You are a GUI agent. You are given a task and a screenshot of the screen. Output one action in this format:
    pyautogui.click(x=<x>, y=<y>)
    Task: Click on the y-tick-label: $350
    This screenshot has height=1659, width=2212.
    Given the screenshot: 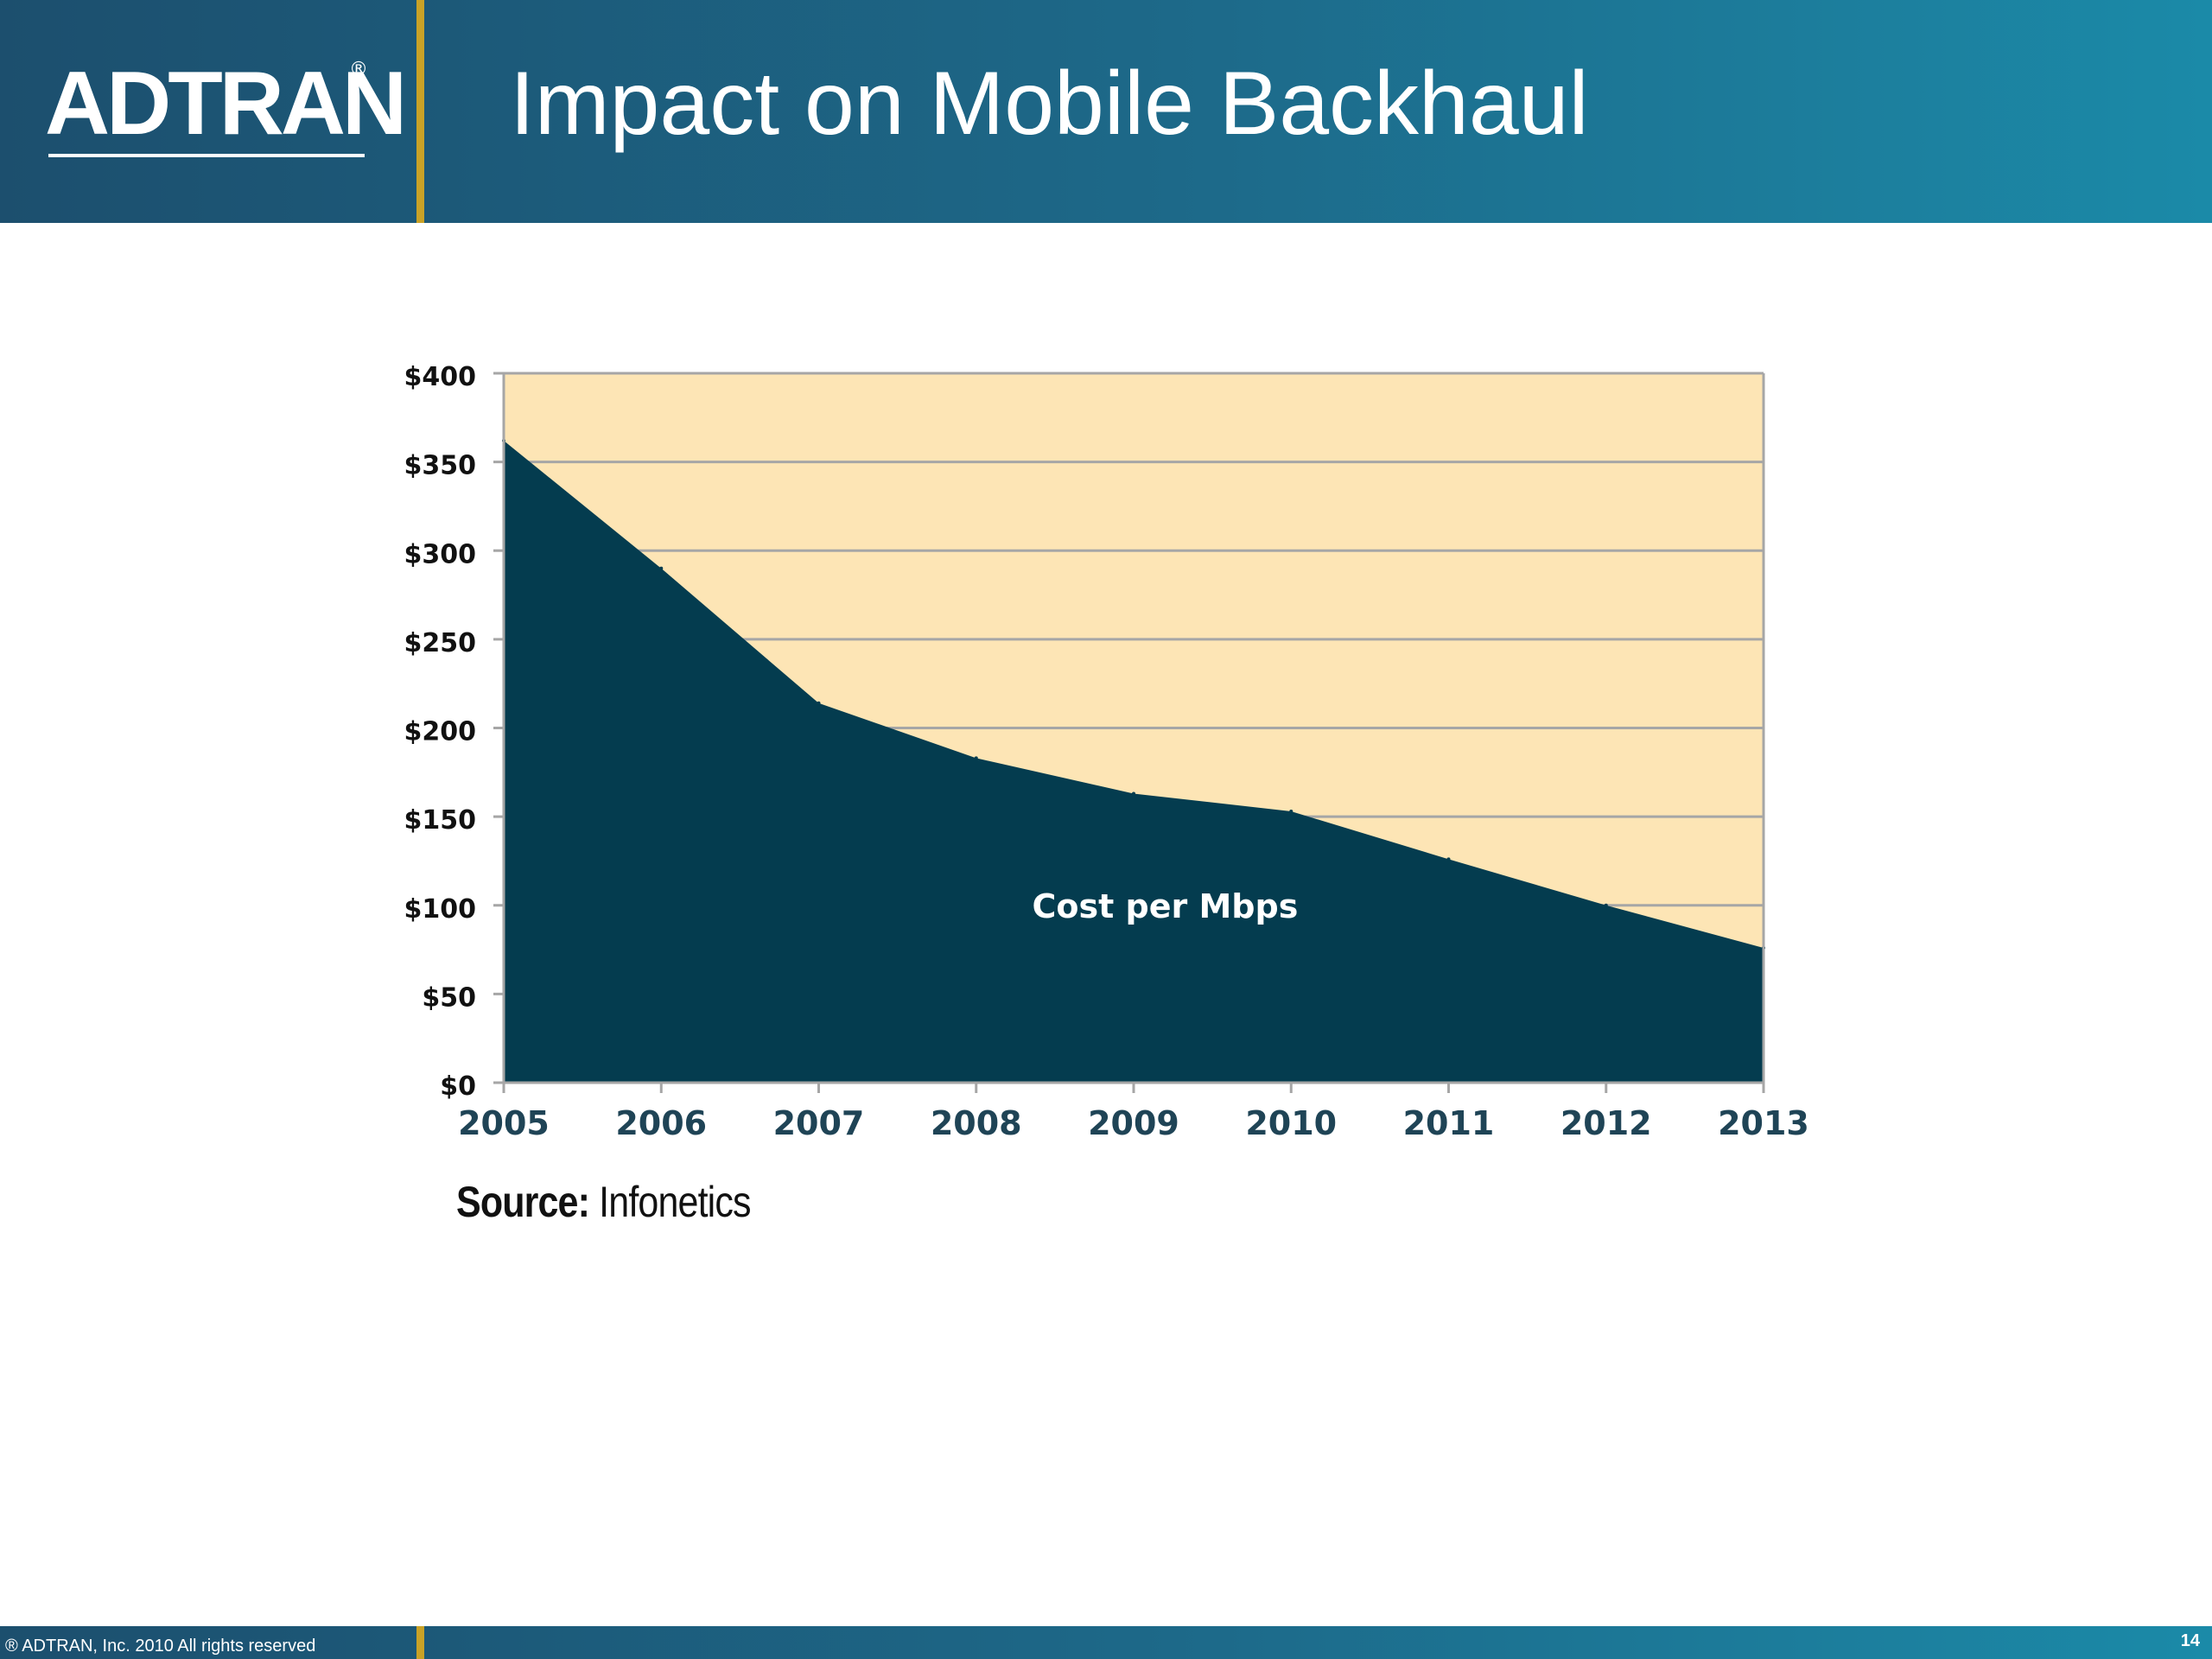 What is the action you would take?
    pyautogui.click(x=440, y=466)
    